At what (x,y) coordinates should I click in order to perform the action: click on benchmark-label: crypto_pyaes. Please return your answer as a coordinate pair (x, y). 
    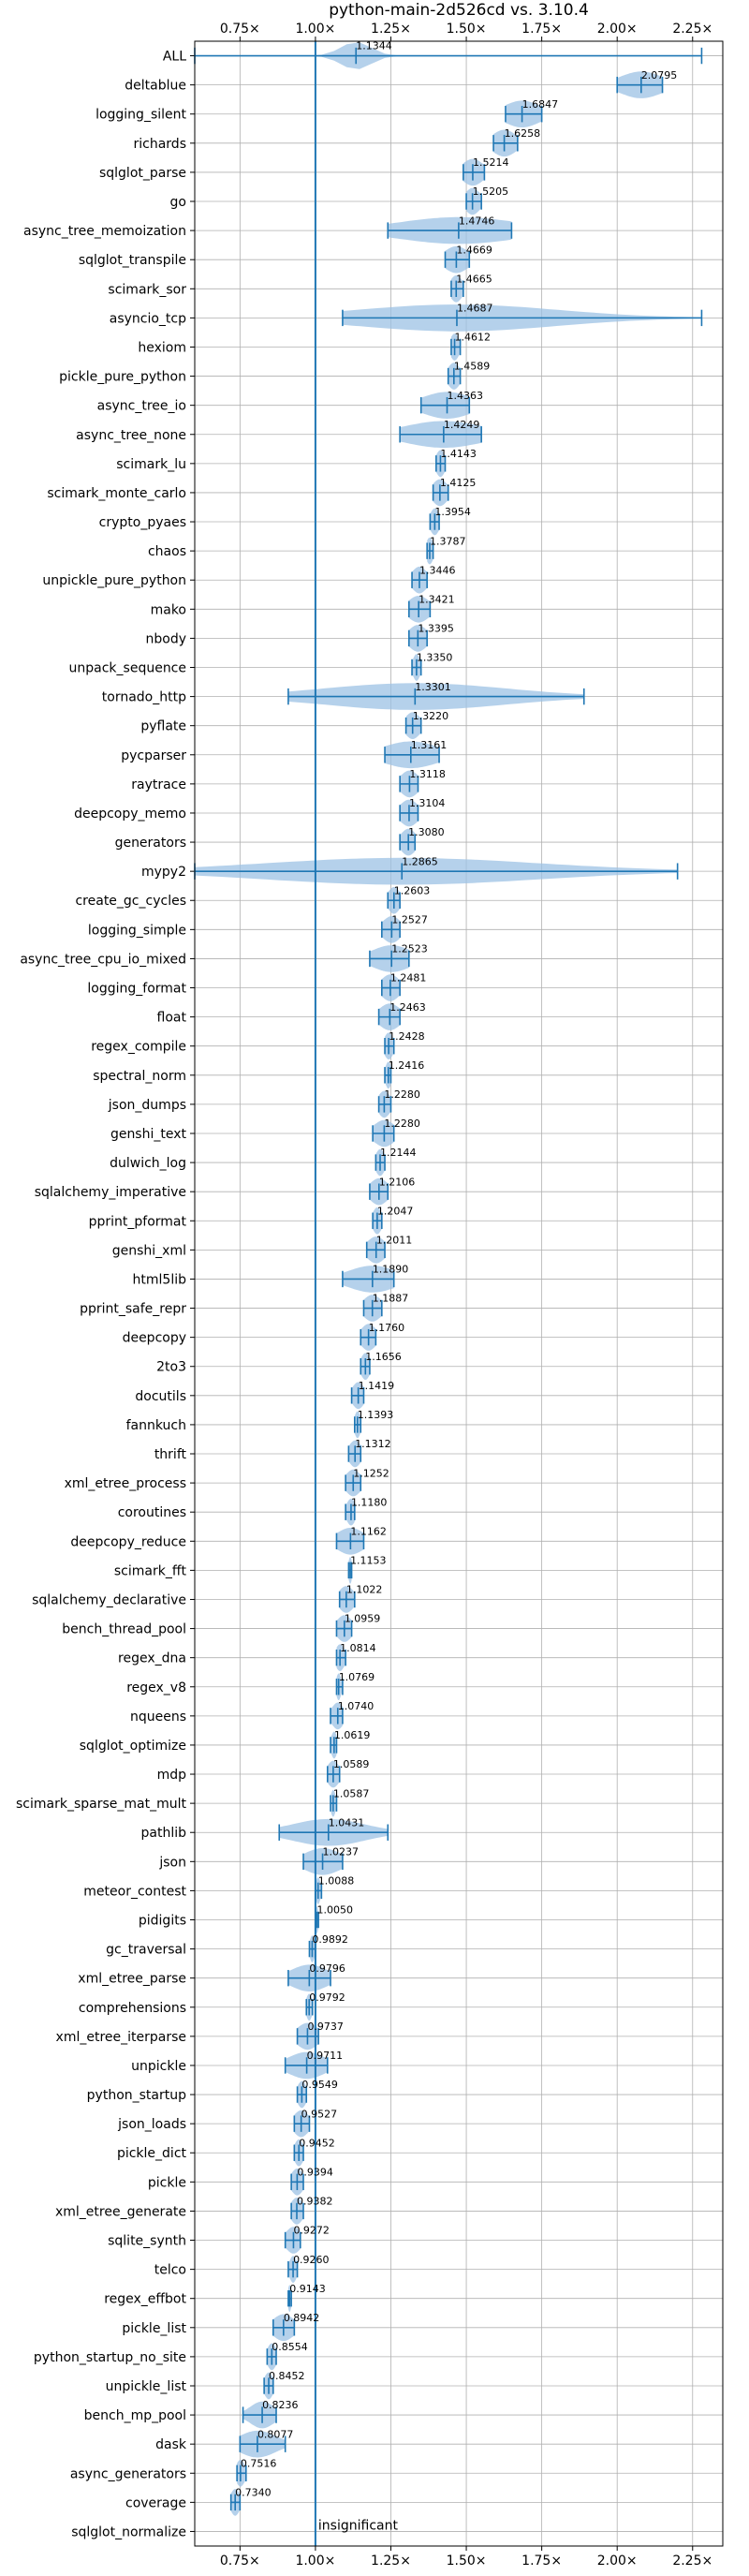
    Looking at the image, I should click on (142, 522).